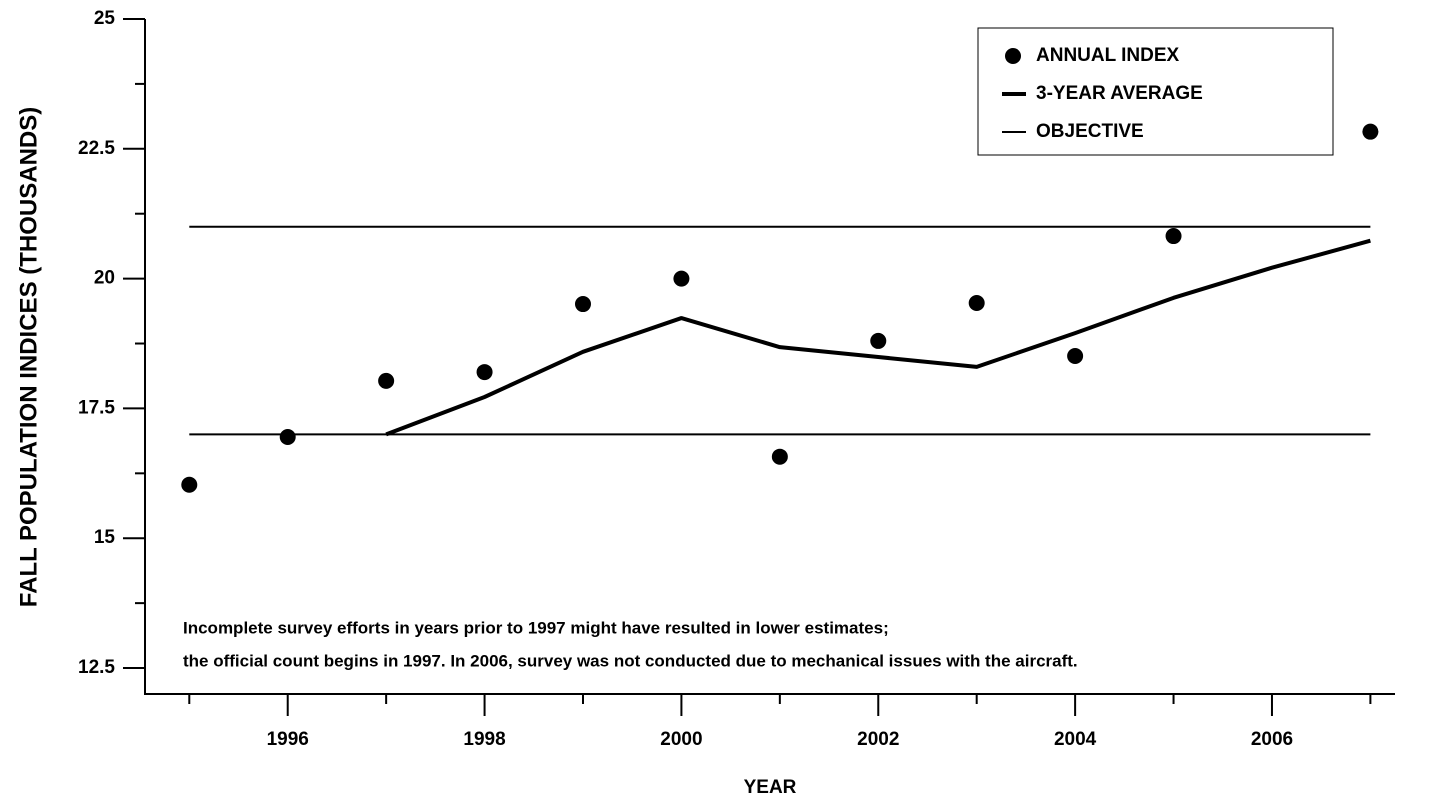  I want to click on x-tick-label: 2004, so click(1075, 739).